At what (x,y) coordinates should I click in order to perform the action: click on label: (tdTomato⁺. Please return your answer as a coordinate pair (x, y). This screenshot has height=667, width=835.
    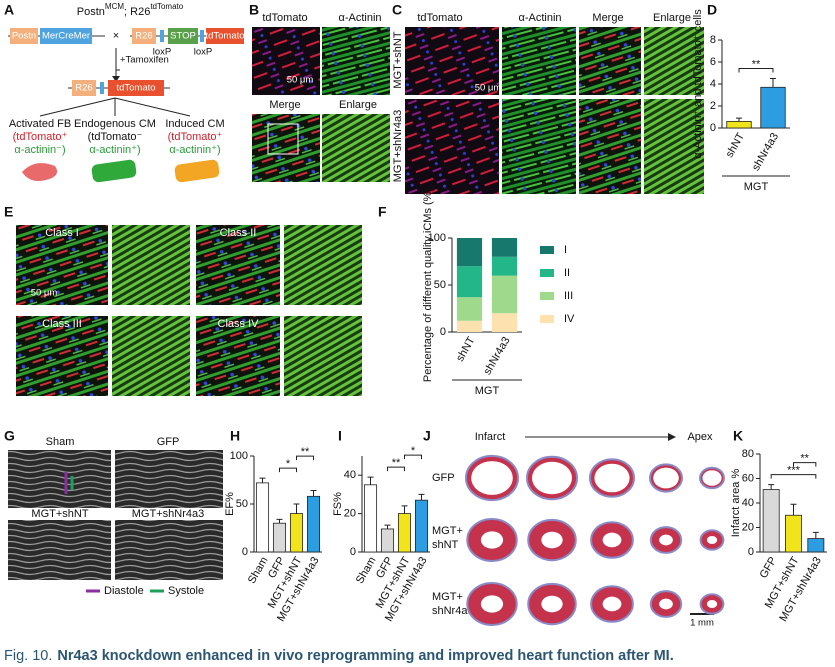
    Looking at the image, I should click on (195, 137).